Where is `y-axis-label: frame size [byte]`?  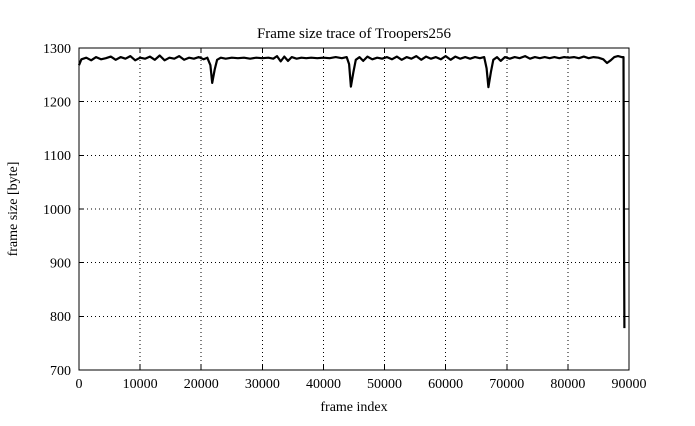
y-axis-label: frame size [byte] is located at coordinates (13, 209).